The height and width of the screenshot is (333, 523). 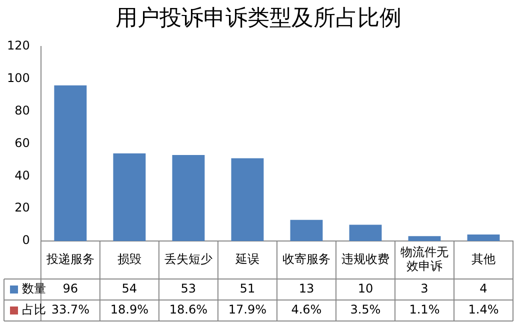 I want to click on y-tick-label: 40, so click(x=22, y=175).